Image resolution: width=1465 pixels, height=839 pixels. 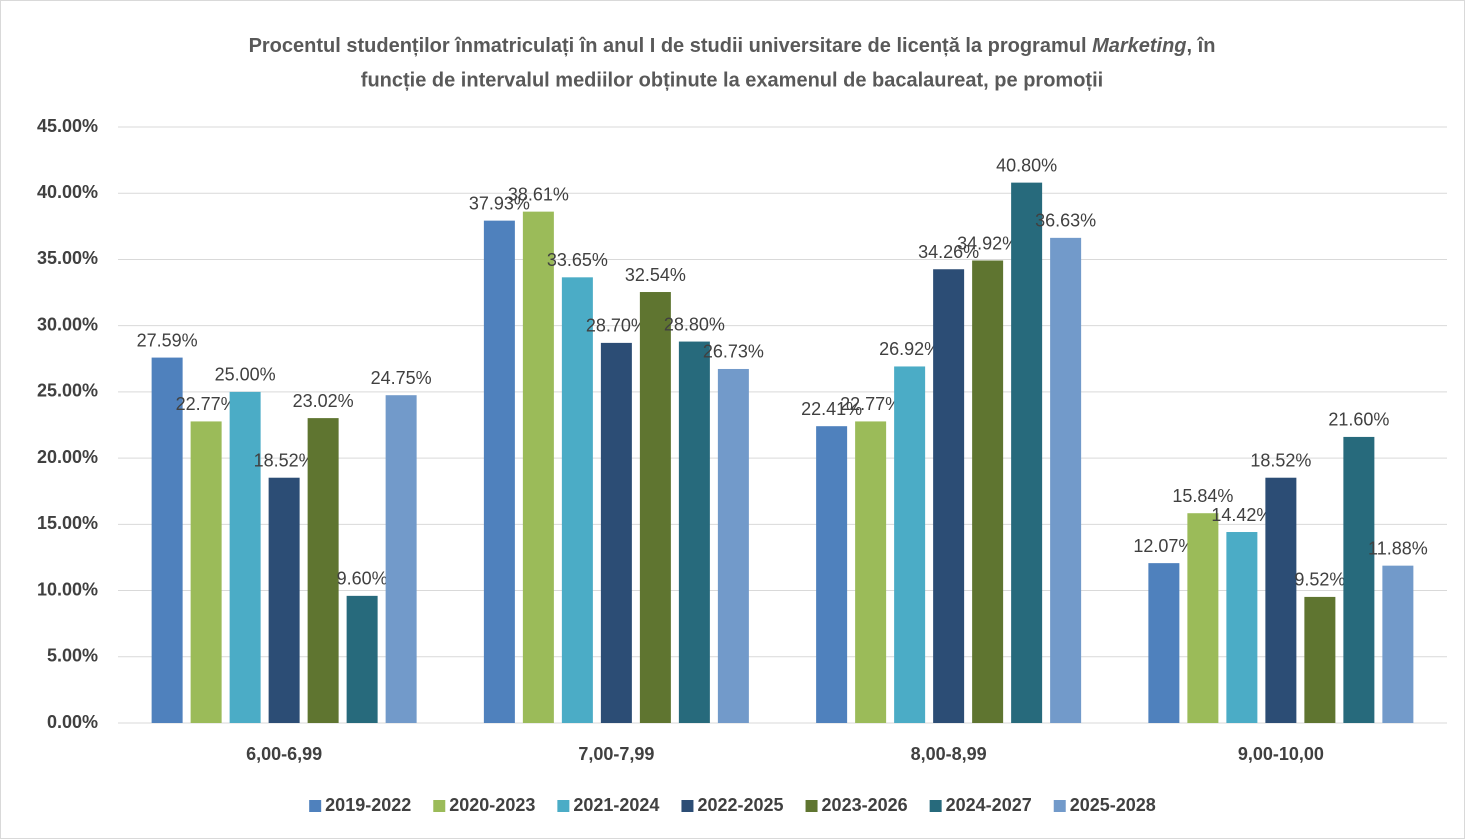 What do you see at coordinates (987, 243) in the screenshot?
I see `data-label: 34.92%` at bounding box center [987, 243].